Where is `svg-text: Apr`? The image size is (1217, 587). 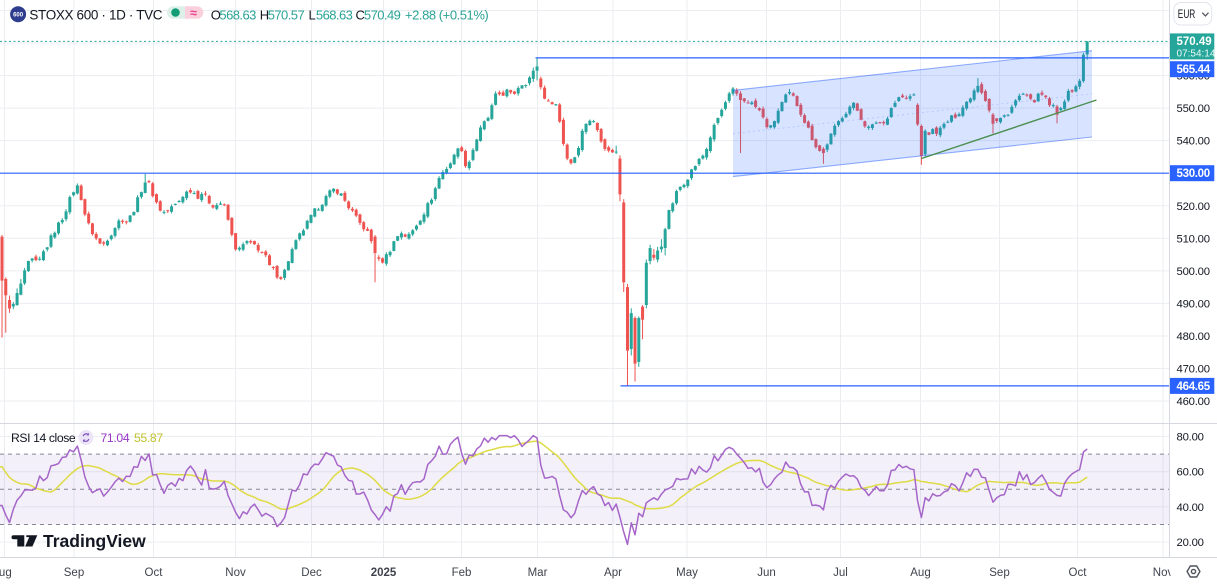
svg-text: Apr is located at coordinates (613, 573).